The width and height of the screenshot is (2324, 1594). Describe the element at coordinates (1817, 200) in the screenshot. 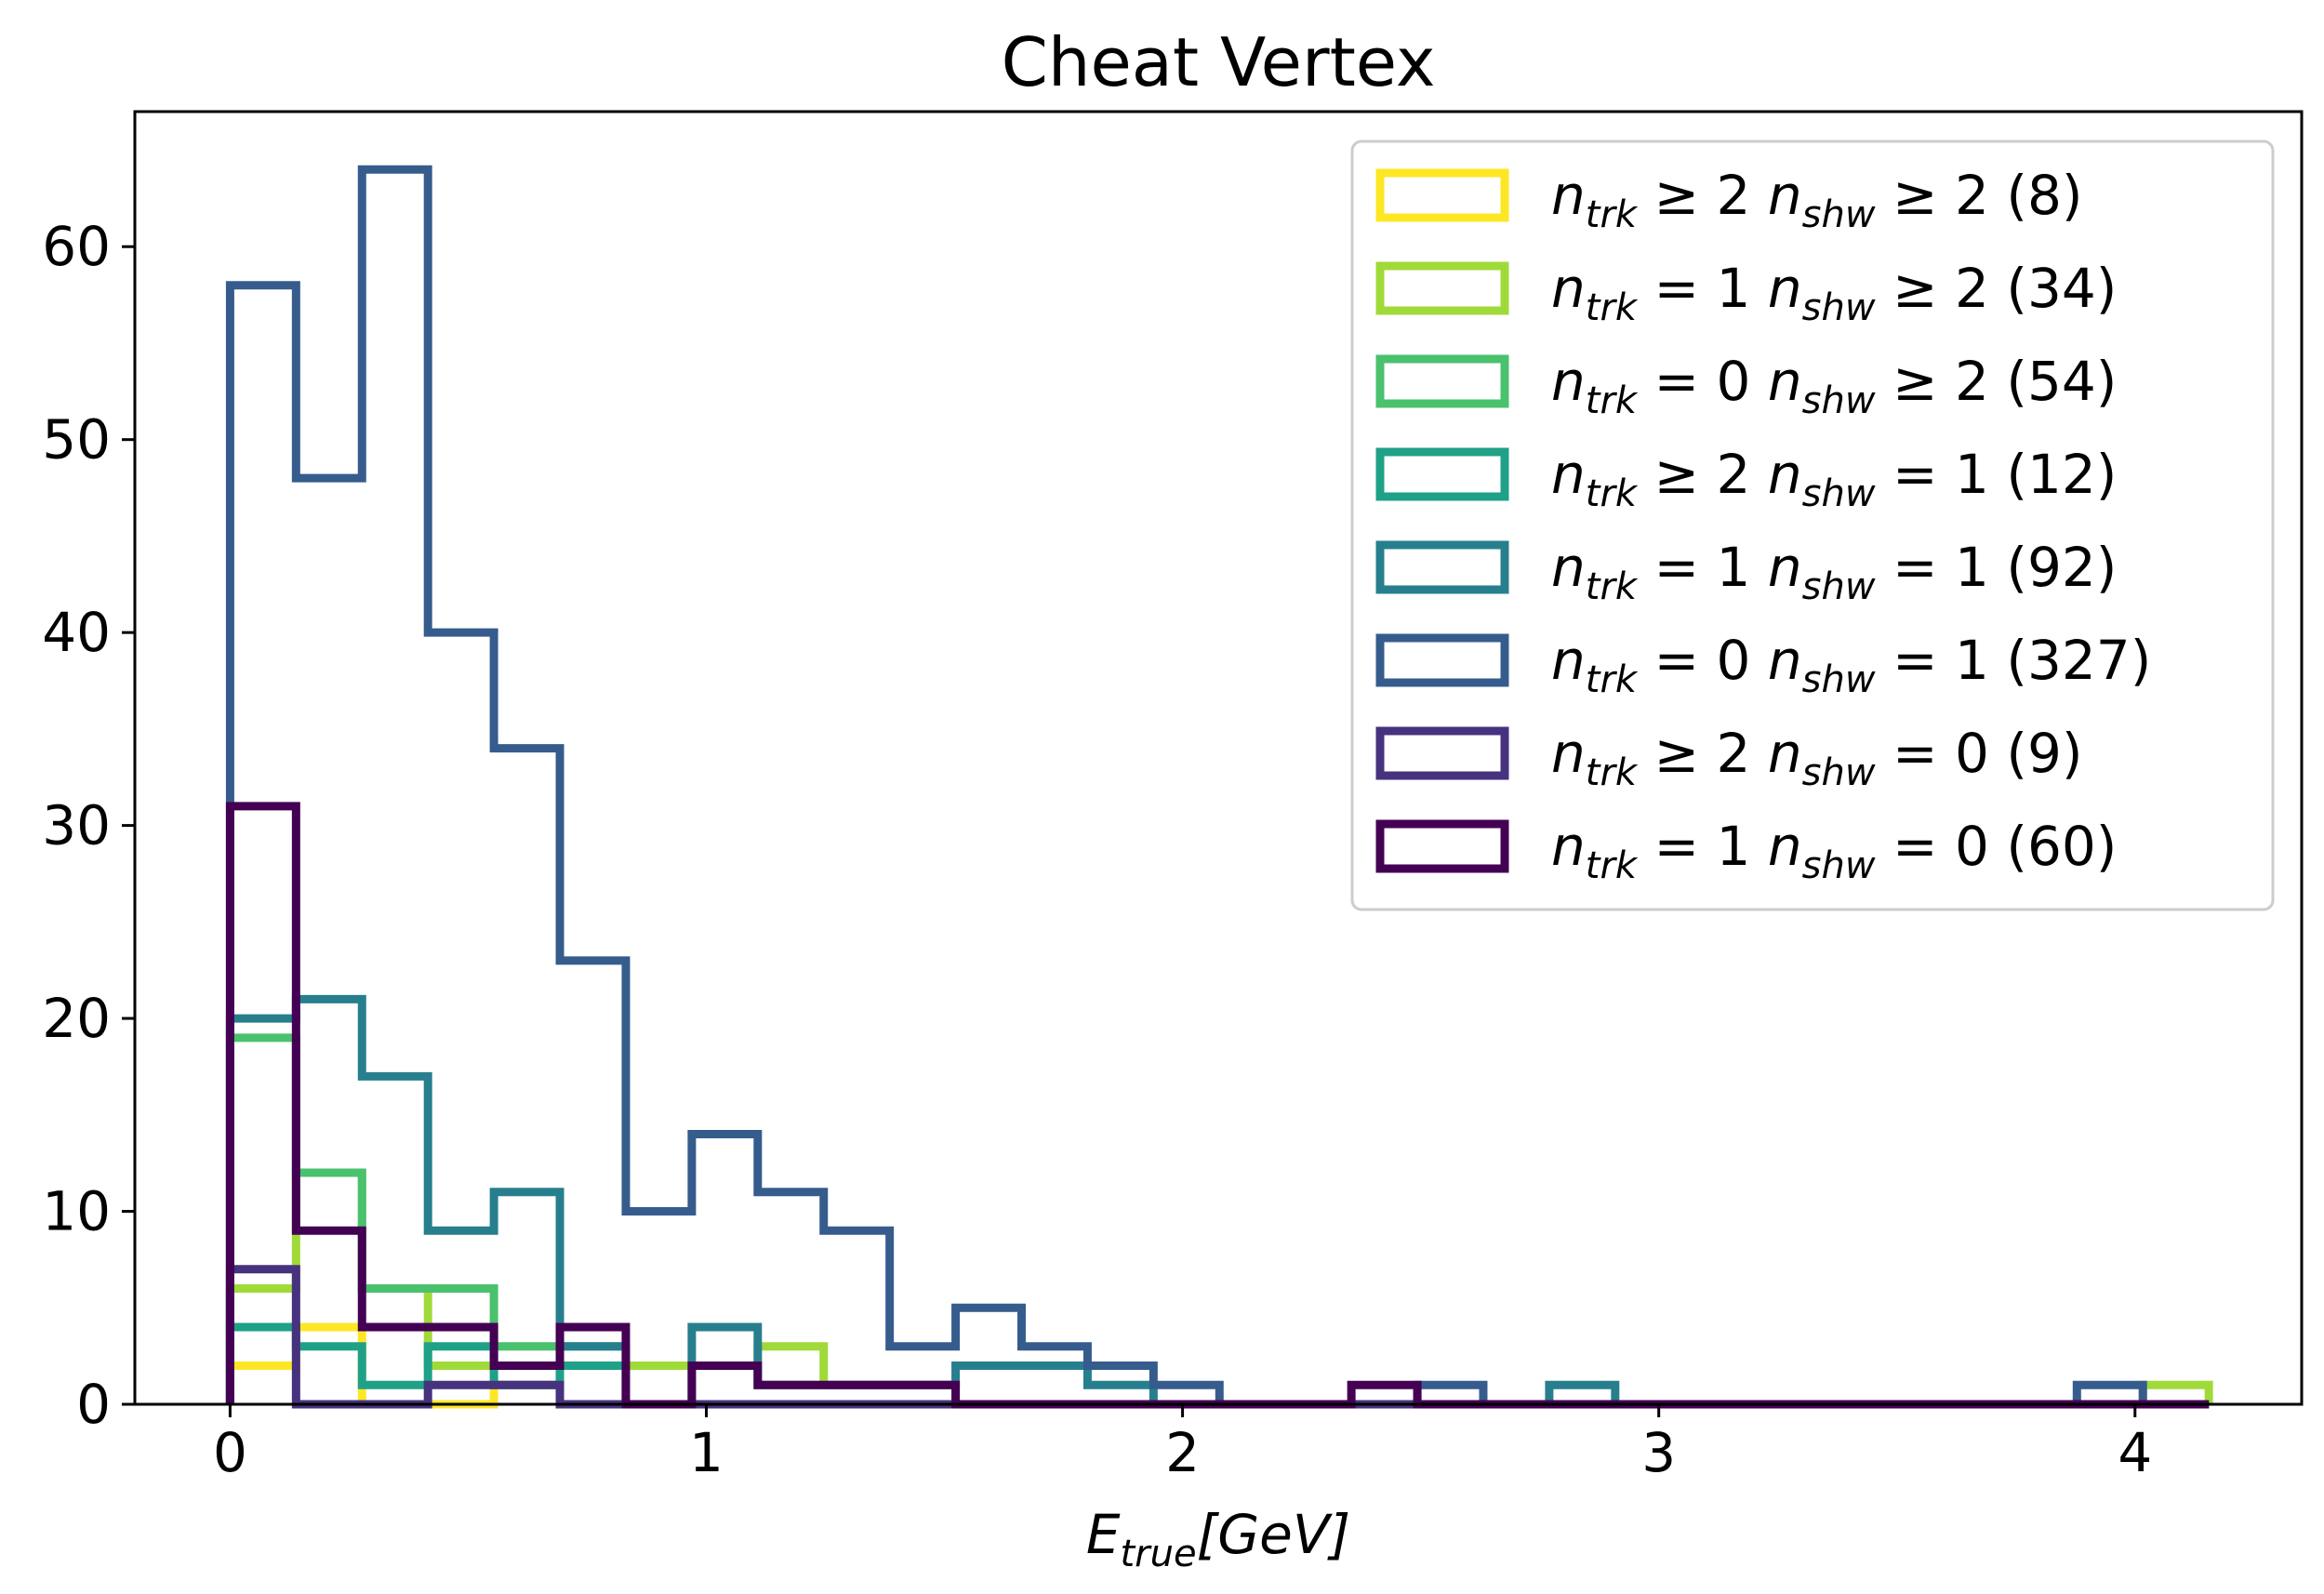

I see `legend-entry-label: ntrk ≥ 2 nshw ≥ 2 (8)` at that location.